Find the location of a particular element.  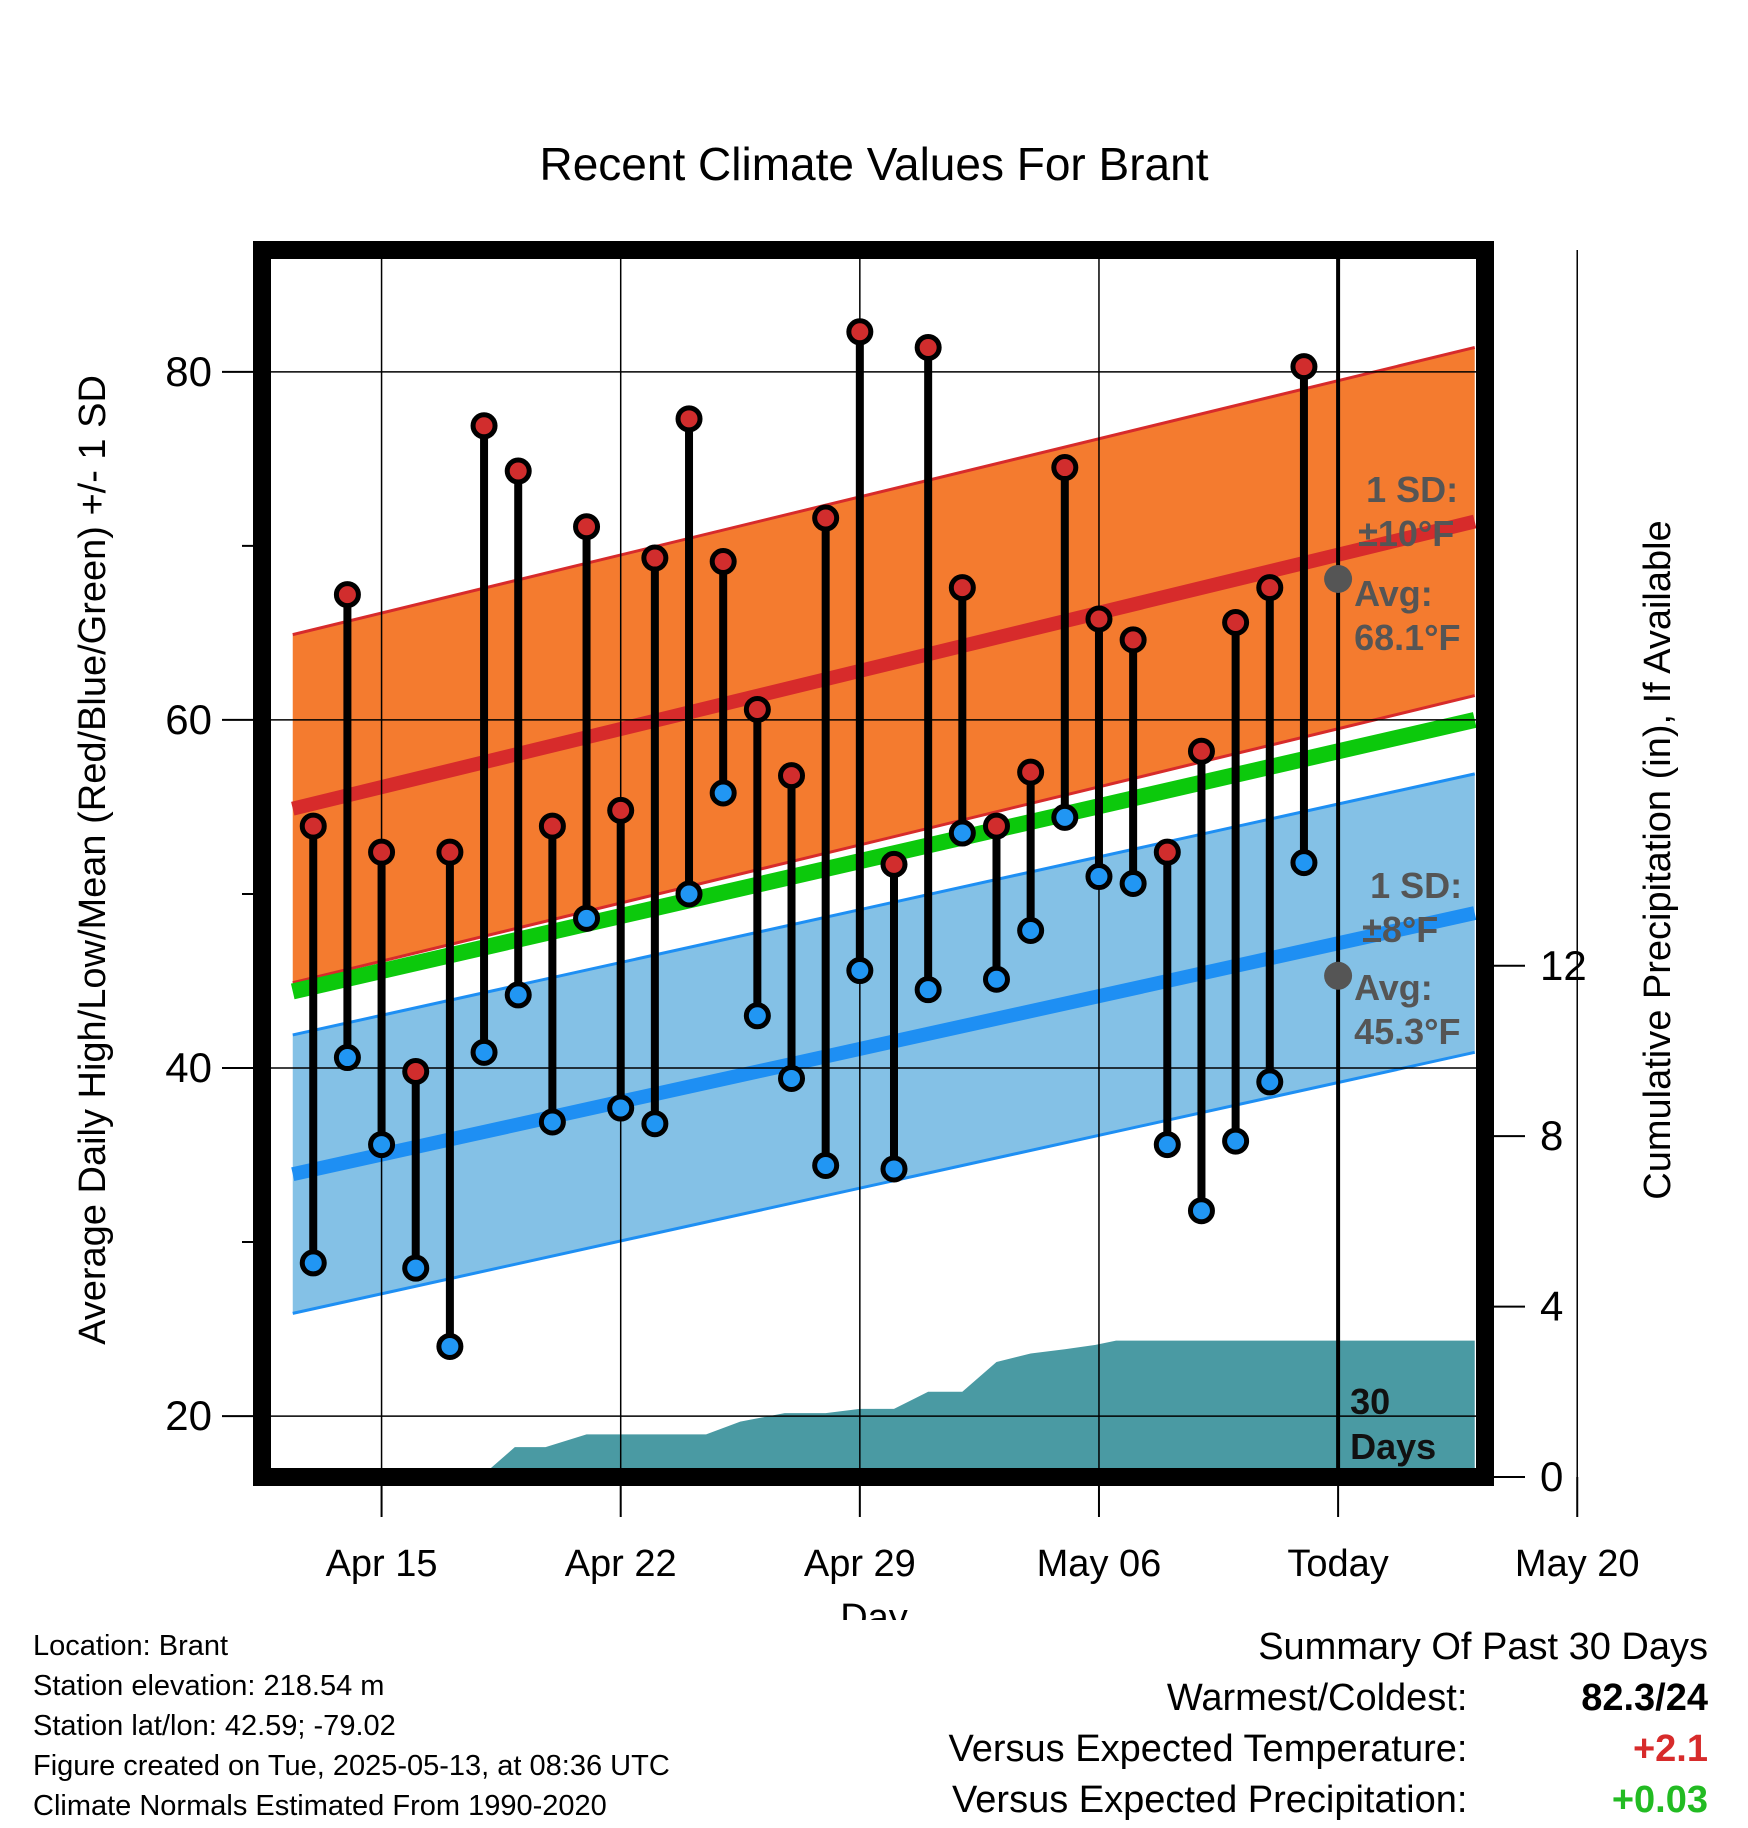

precipitation-area is located at coordinates (977, 1408).